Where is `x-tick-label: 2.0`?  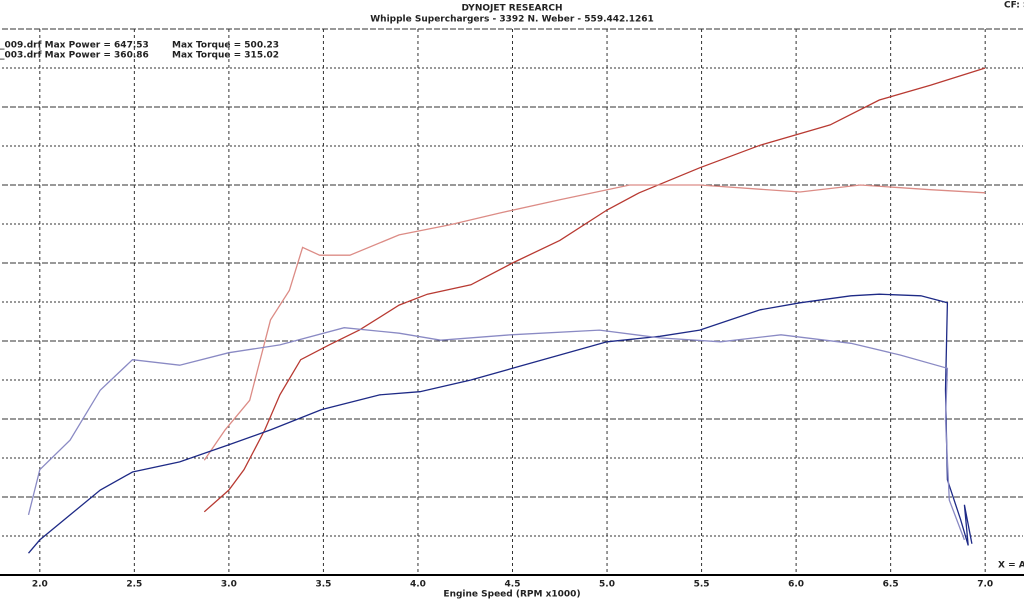 x-tick-label: 2.0 is located at coordinates (40, 585).